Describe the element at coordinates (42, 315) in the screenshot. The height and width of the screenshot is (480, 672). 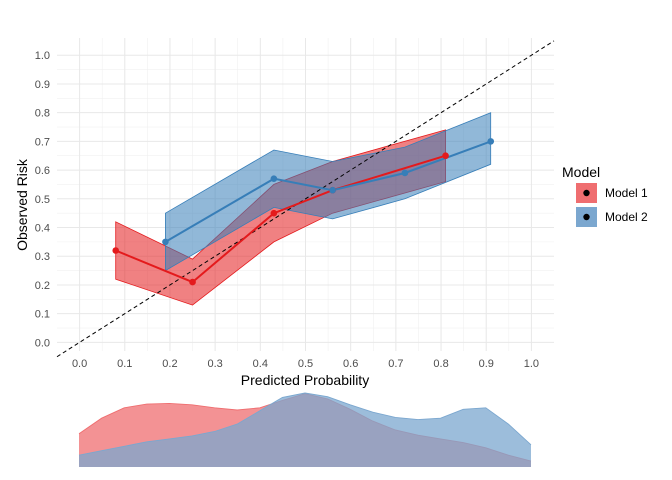
I see `y-tick-label: 0.1` at that location.